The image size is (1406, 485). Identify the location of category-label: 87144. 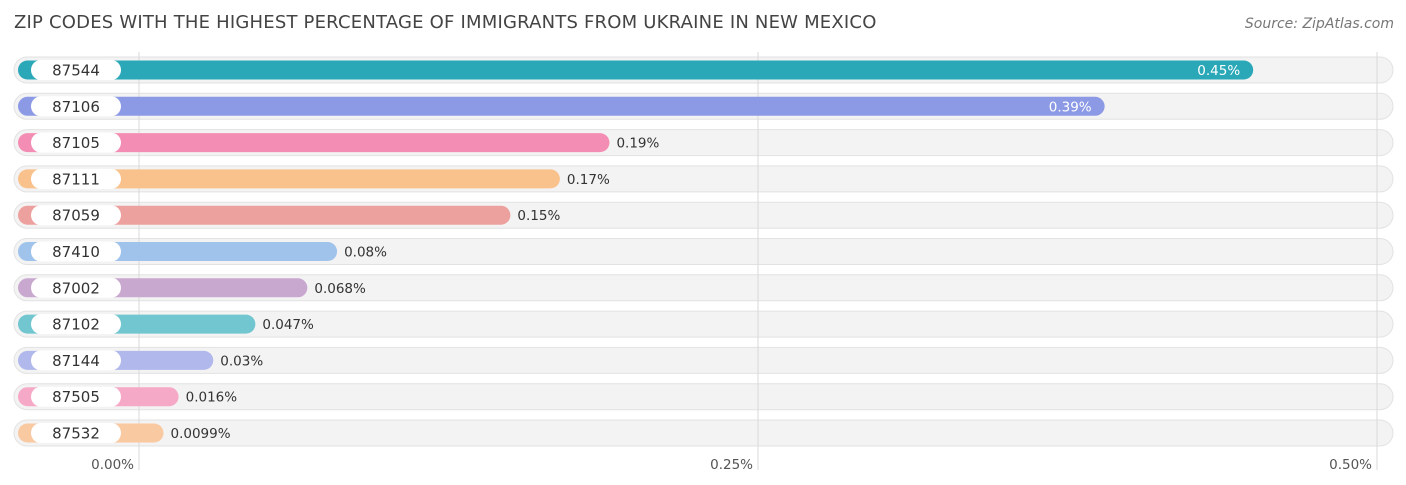
(76, 361).